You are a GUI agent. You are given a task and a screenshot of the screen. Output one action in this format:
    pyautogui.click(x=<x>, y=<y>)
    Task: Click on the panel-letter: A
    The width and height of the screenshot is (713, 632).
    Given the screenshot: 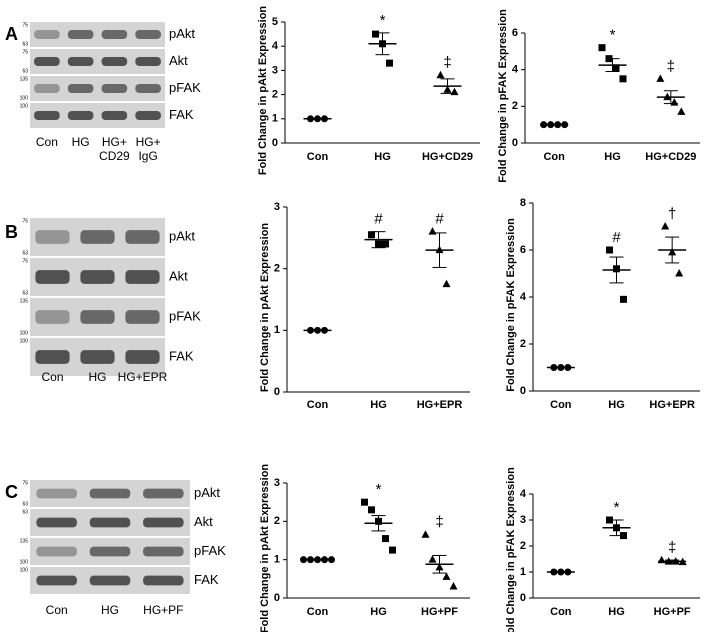 What is the action you would take?
    pyautogui.click(x=11, y=34)
    